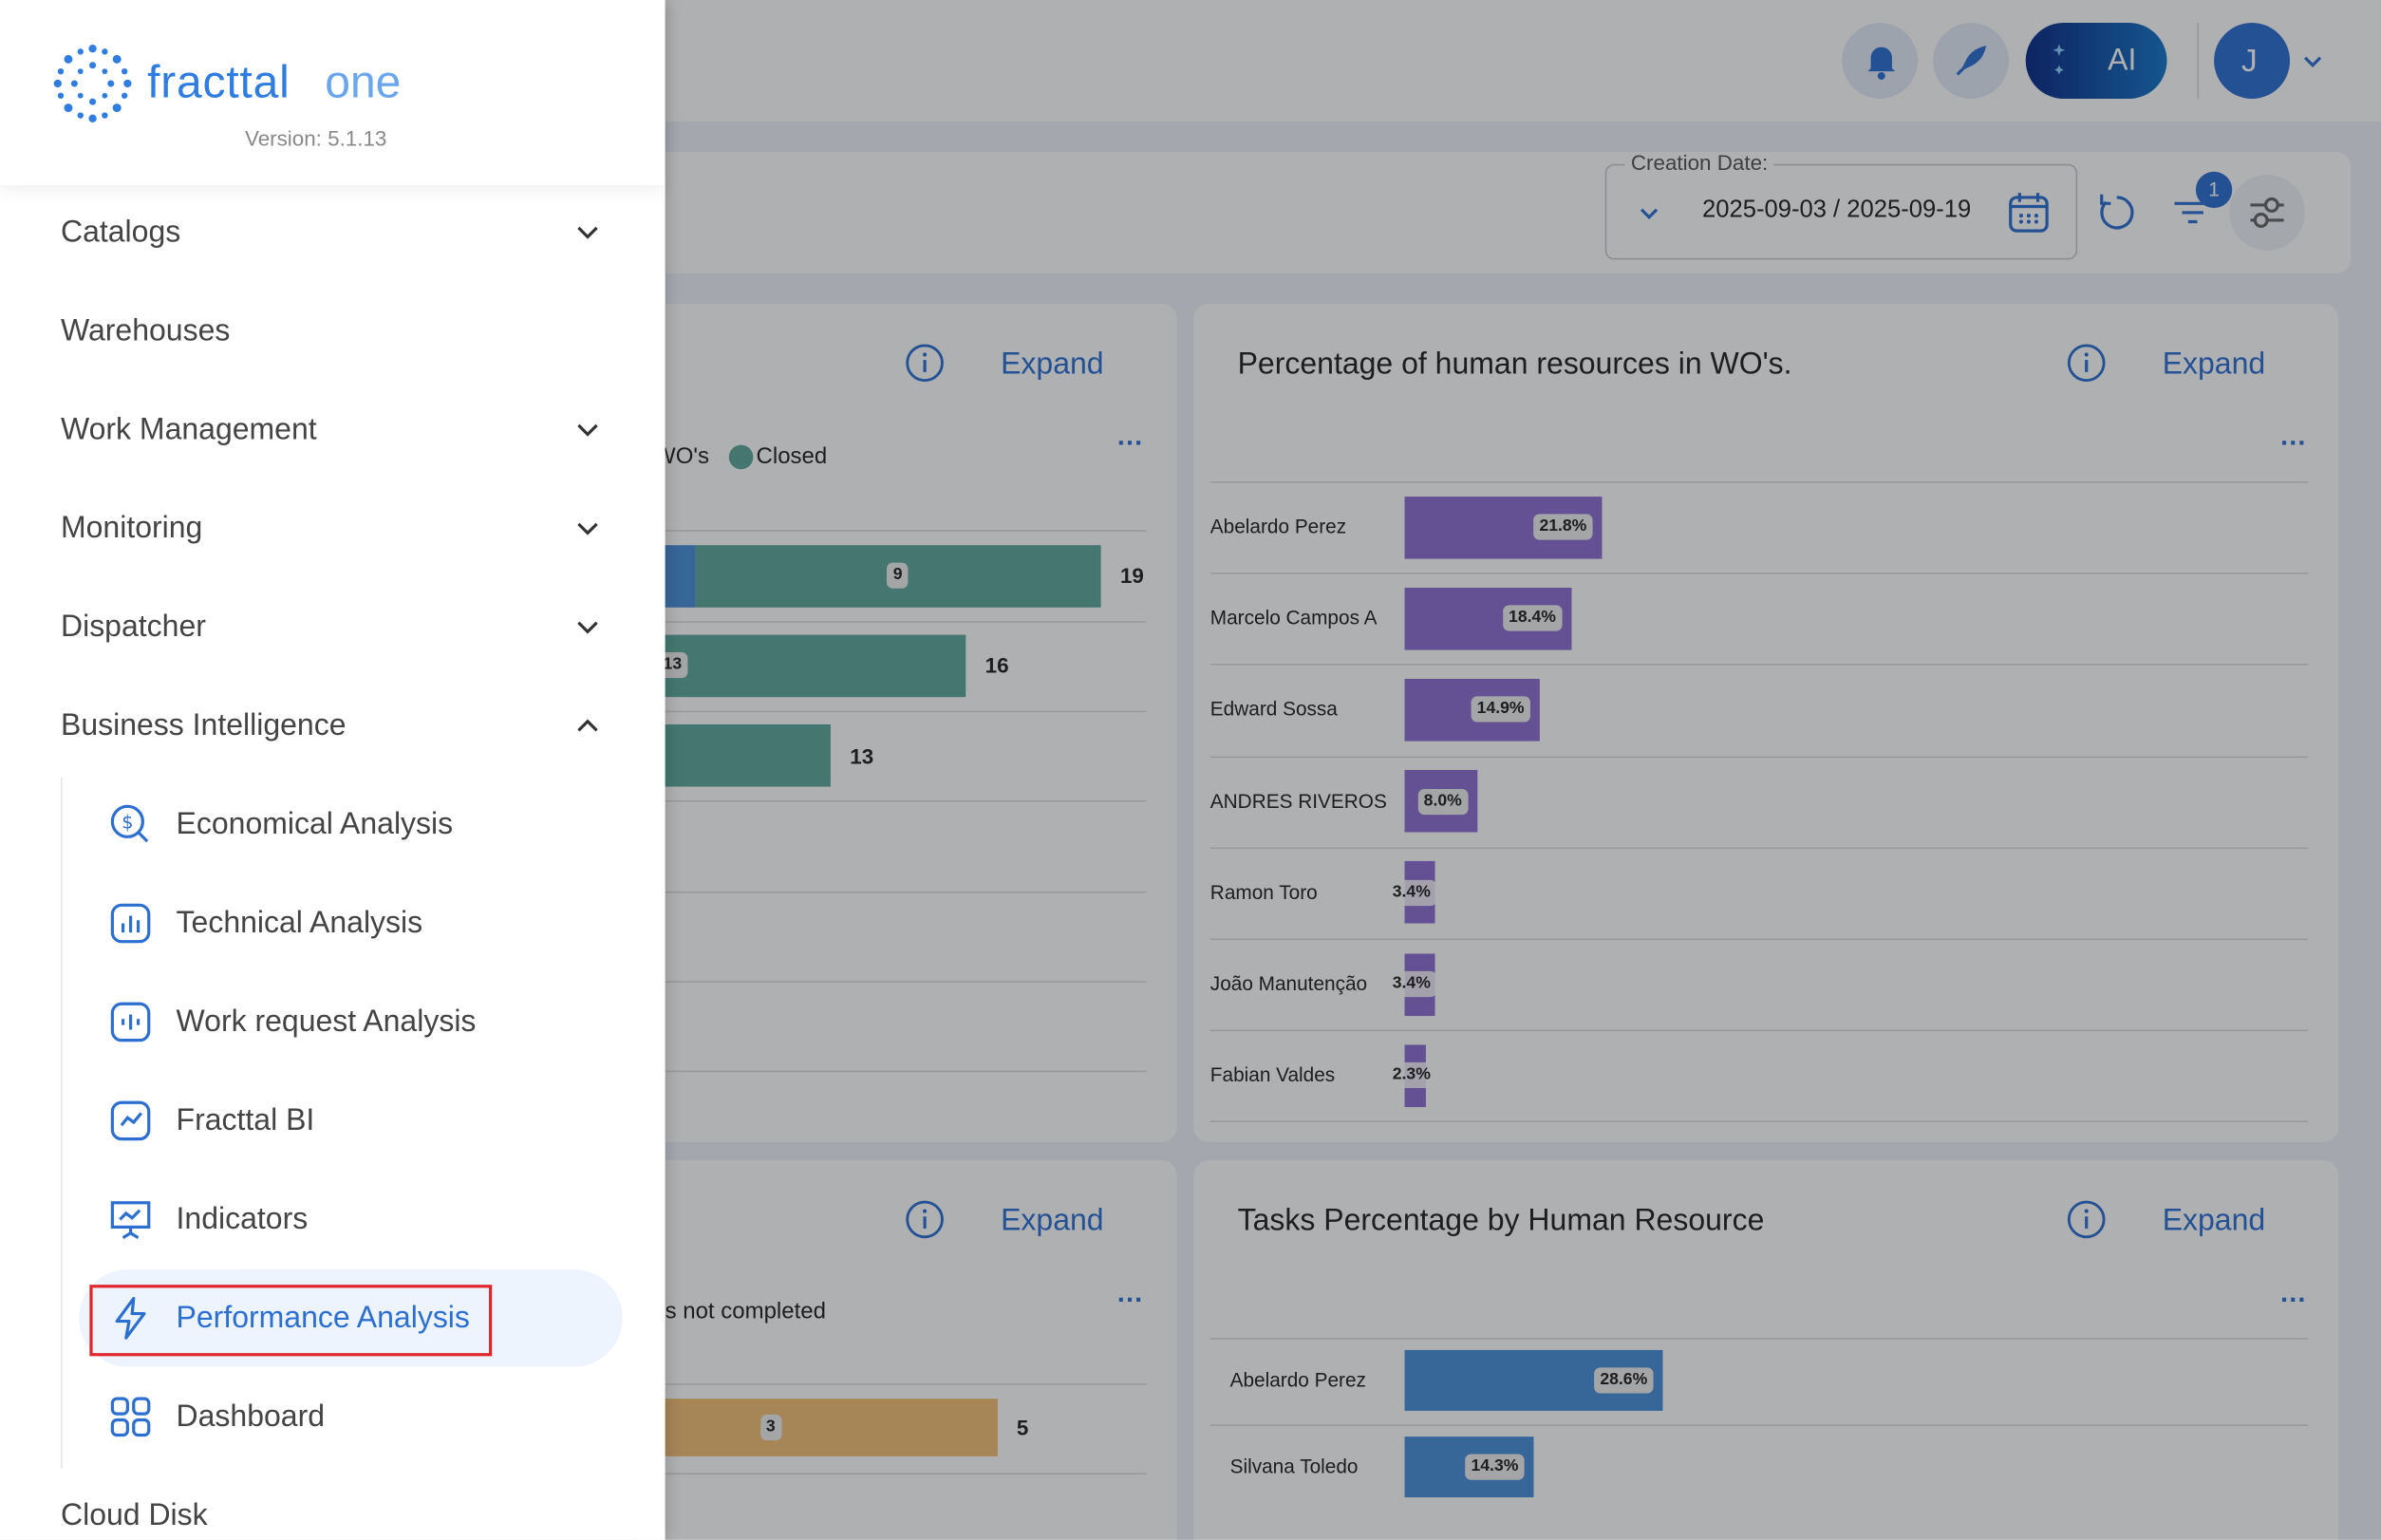  What do you see at coordinates (326, 1023) in the screenshot?
I see `submenu-item: Work request Analysis` at bounding box center [326, 1023].